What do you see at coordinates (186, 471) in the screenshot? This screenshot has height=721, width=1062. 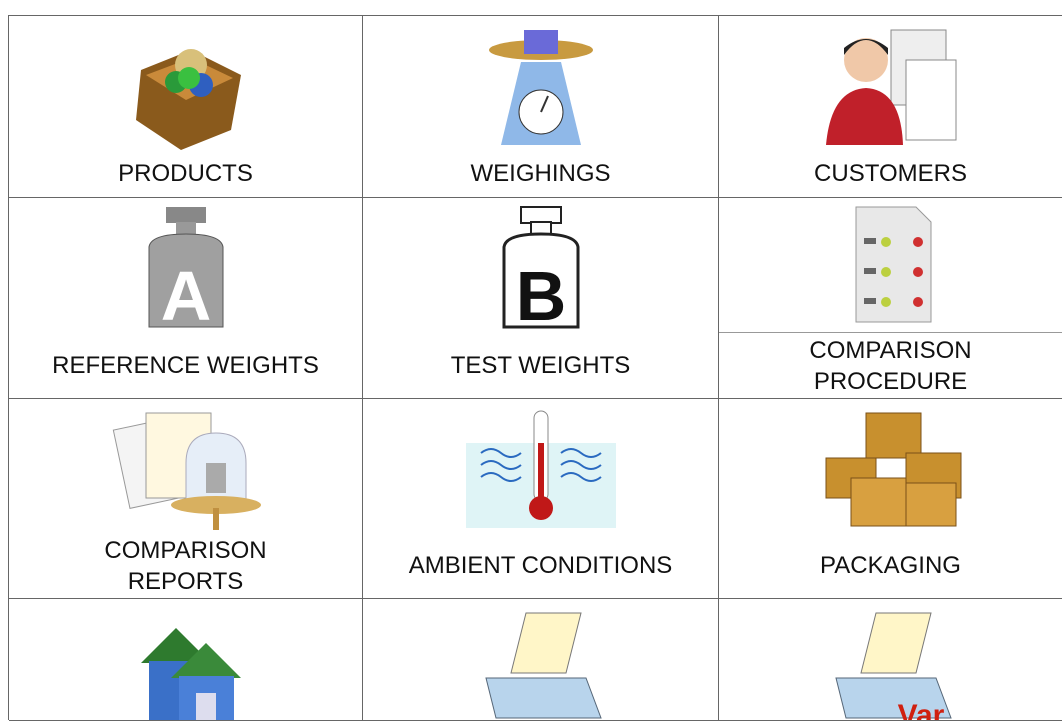 I see `reports-icon` at bounding box center [186, 471].